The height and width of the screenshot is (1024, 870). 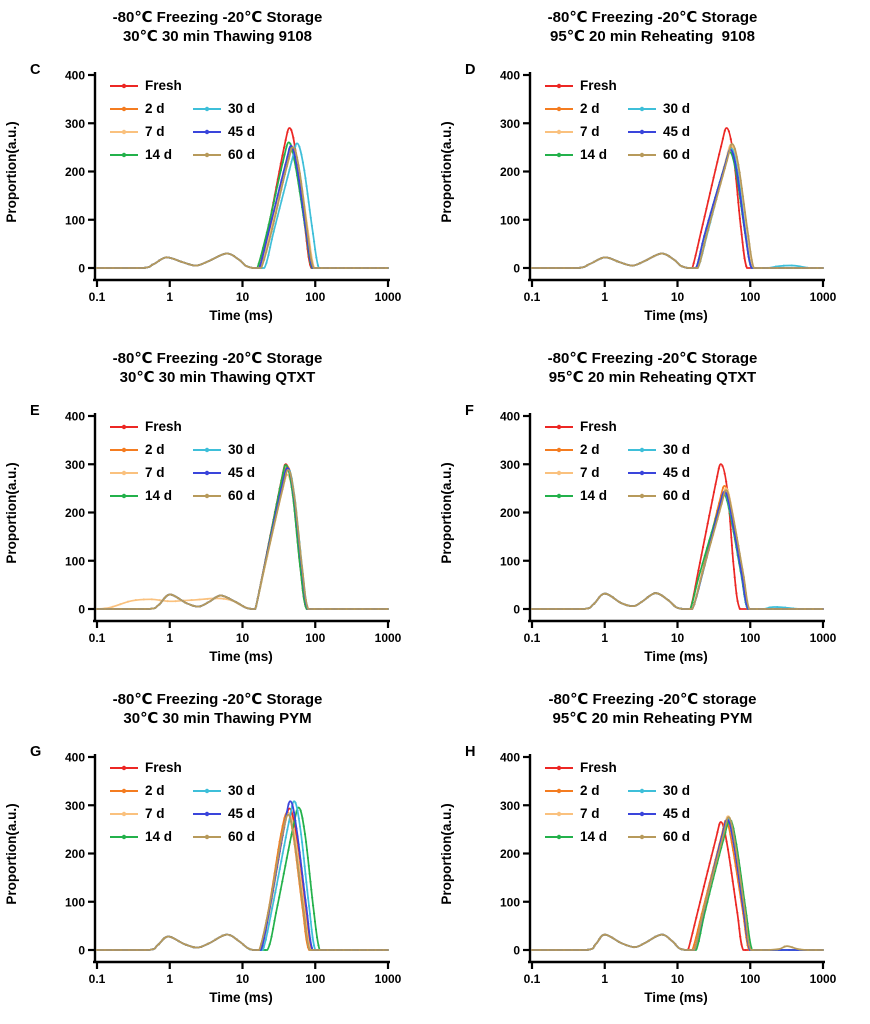 I want to click on legend-label-7 d: 7 d, so click(x=155, y=131).